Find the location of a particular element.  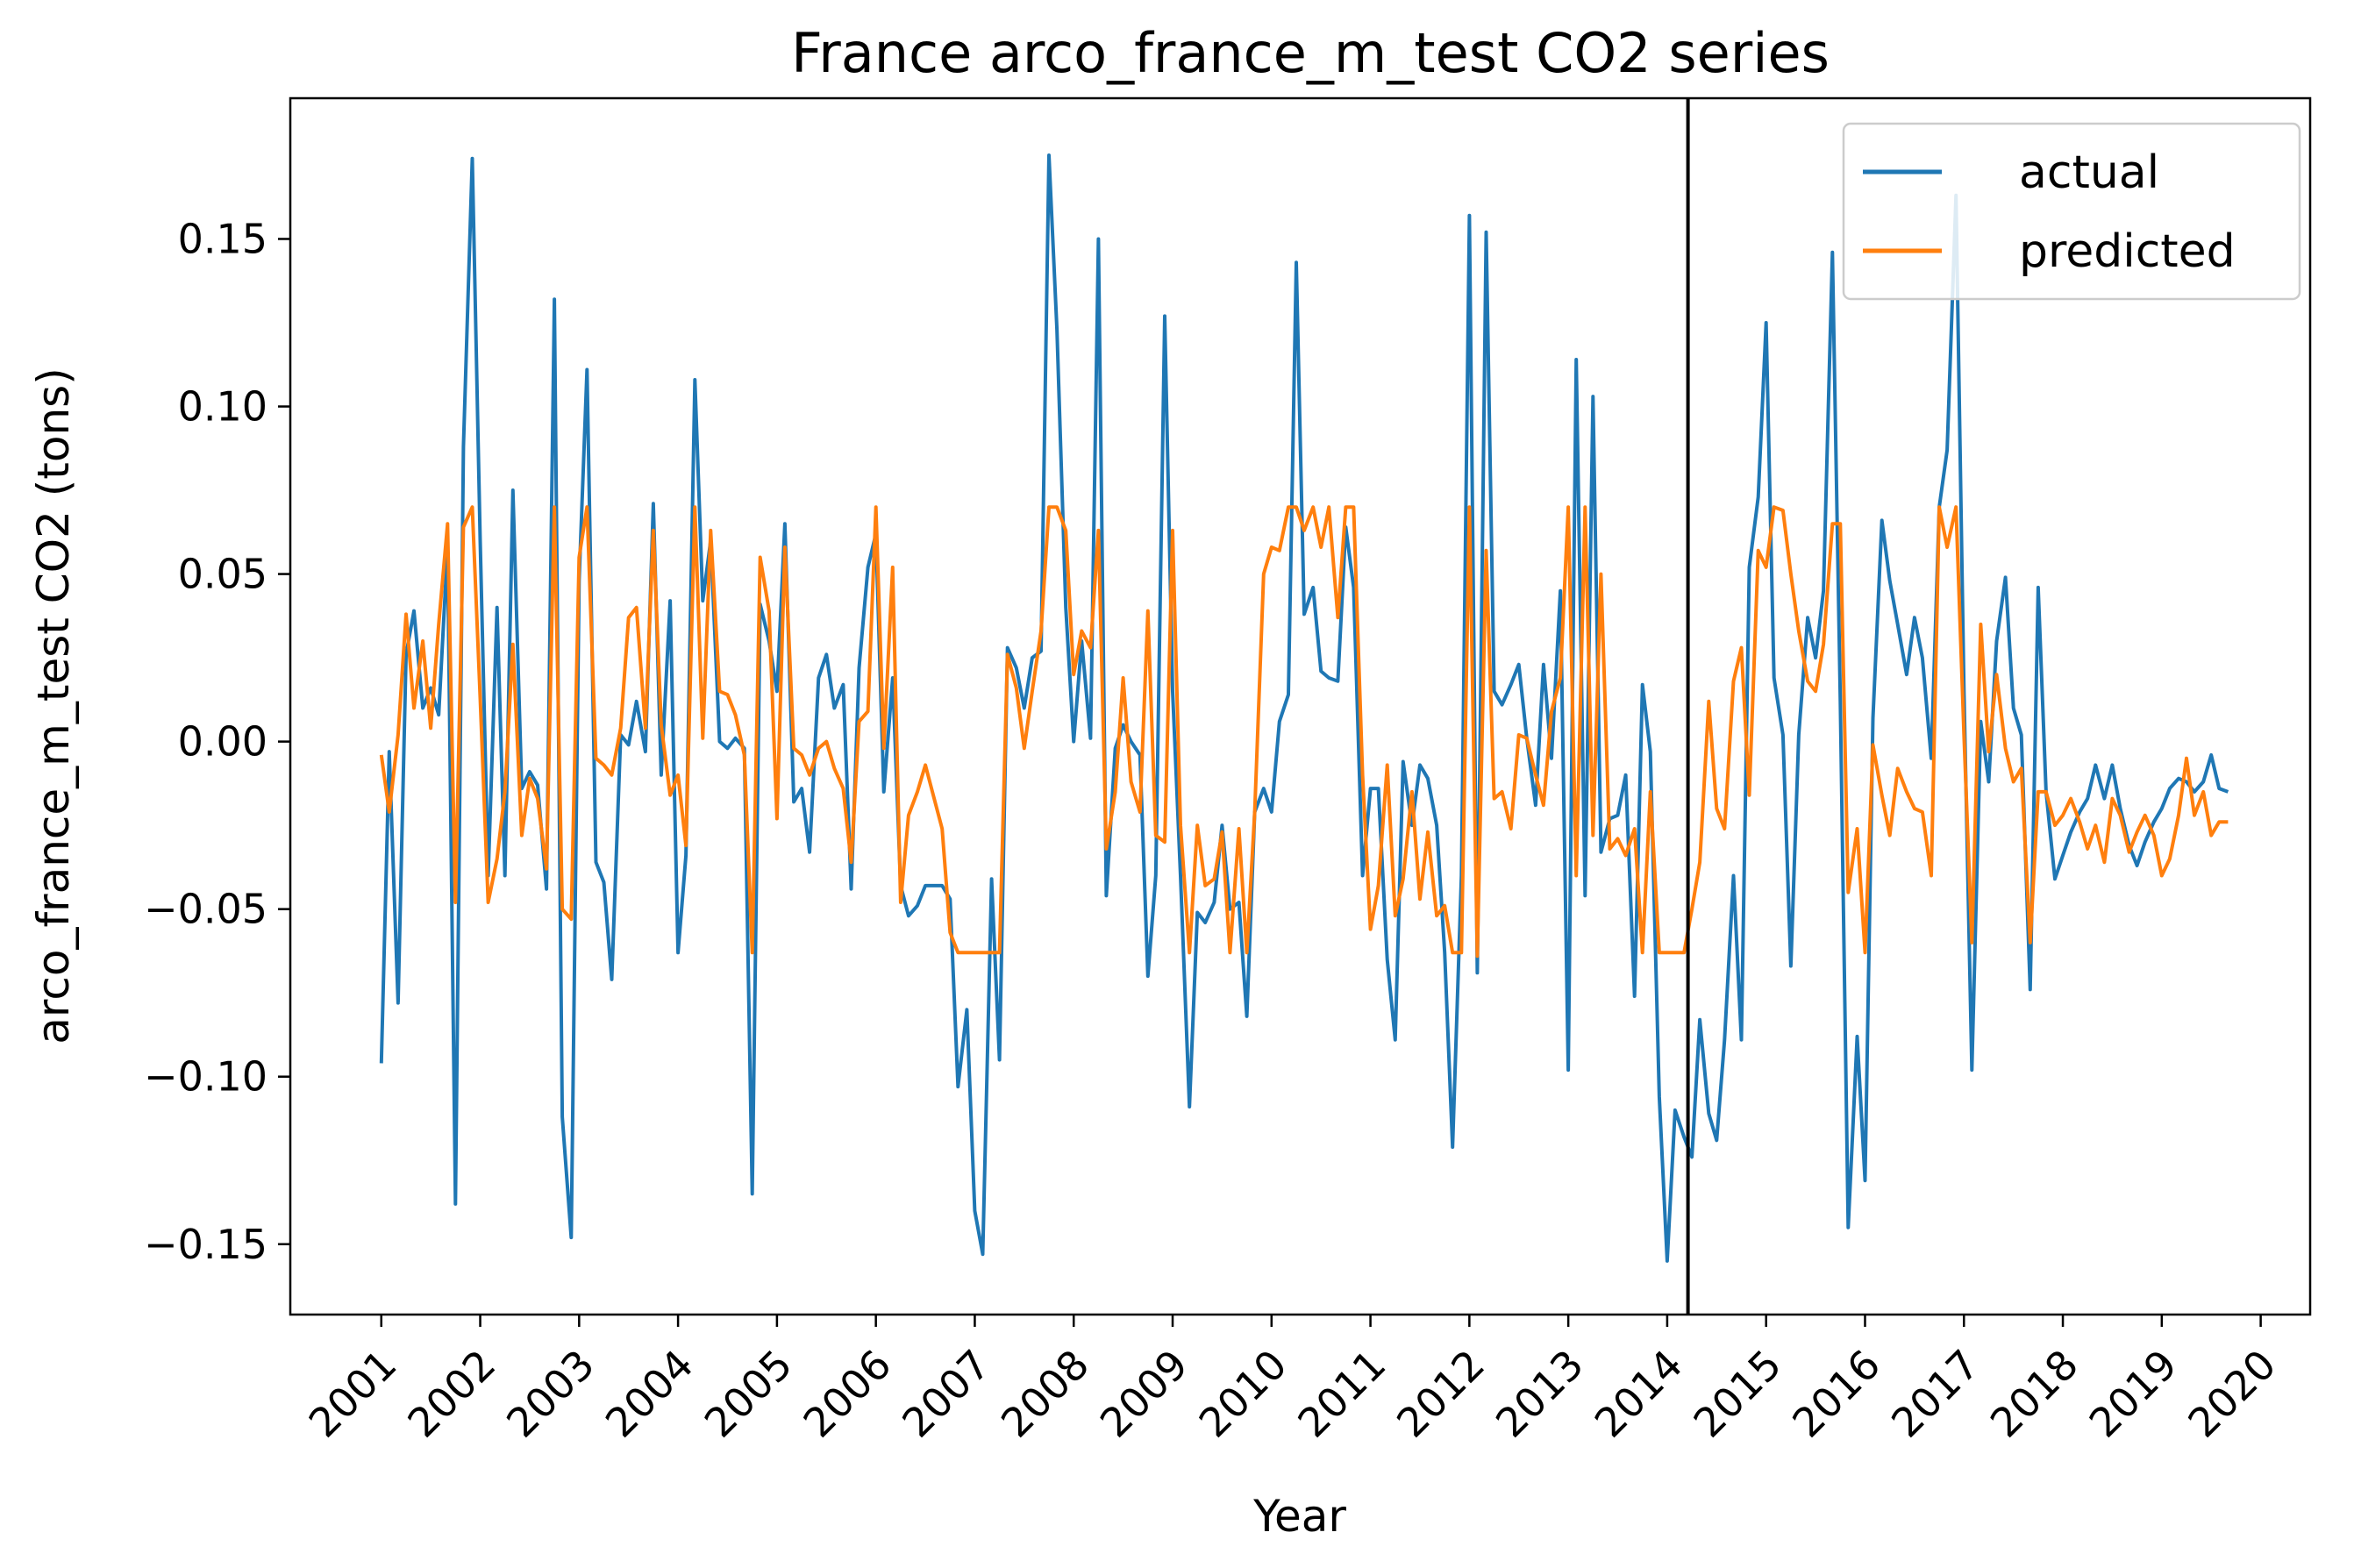

y-axis: 0.15 0.10 0.05 0.00 −0.05 −0.10 −0.15 is located at coordinates (217, 742).